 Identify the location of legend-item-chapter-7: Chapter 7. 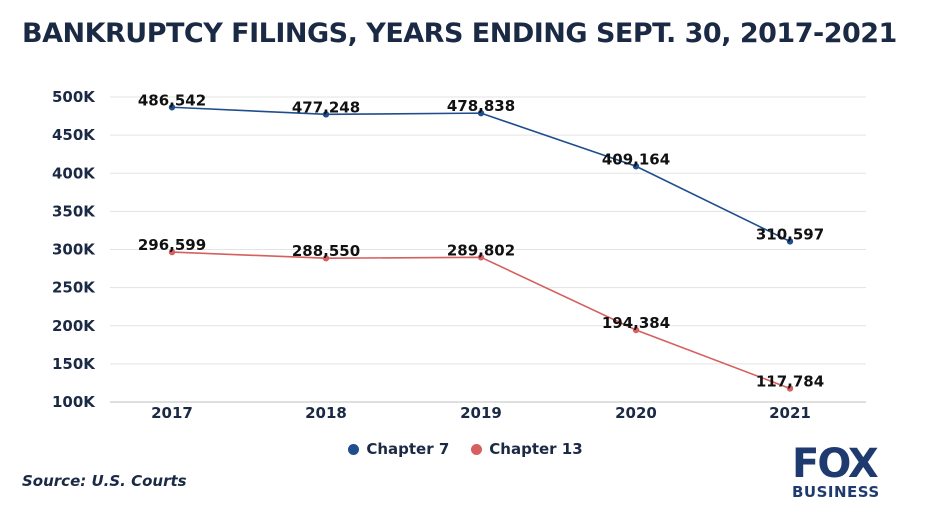
(398, 449).